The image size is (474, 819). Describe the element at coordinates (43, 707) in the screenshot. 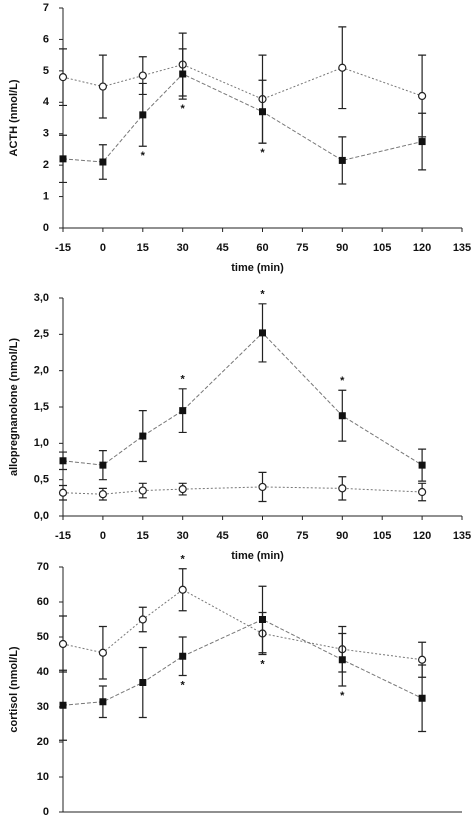

I see `y-tick-label: 30` at that location.